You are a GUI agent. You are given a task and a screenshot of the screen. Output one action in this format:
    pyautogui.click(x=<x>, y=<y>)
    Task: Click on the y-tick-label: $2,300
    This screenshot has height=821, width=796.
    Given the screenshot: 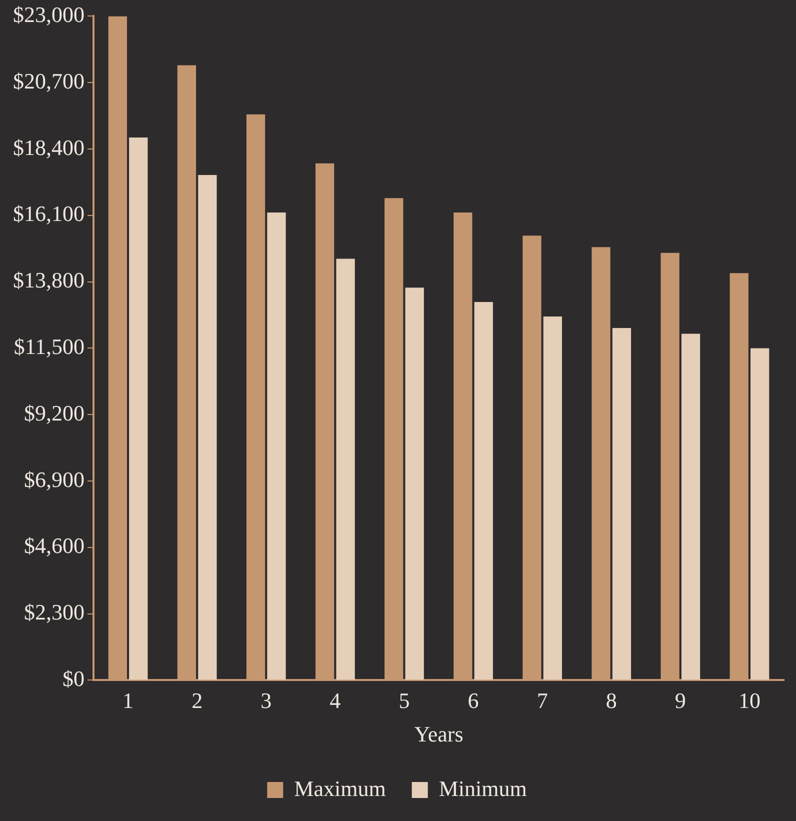 What is the action you would take?
    pyautogui.click(x=54, y=612)
    